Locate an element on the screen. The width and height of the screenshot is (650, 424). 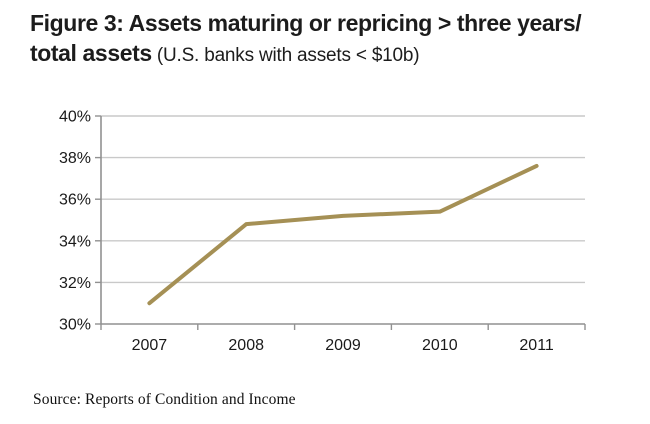
x-tick-label: 2008 is located at coordinates (246, 345).